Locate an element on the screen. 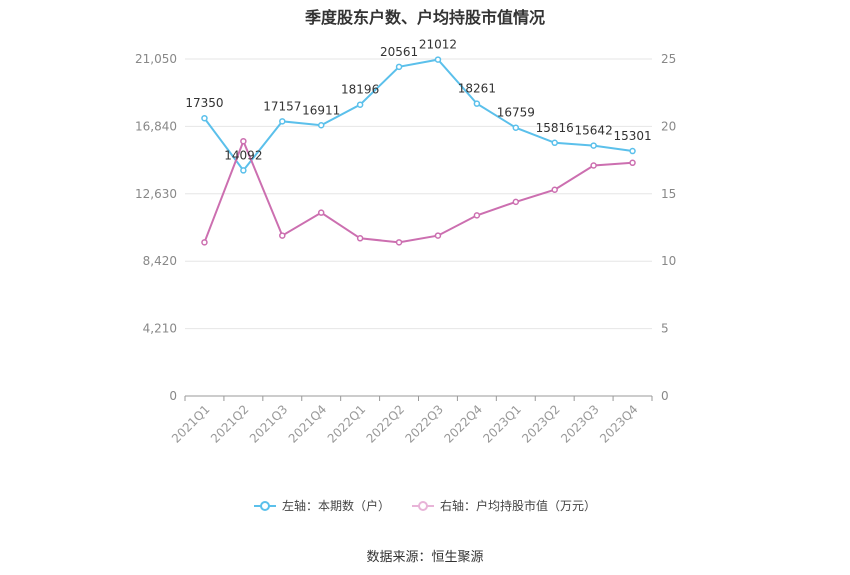 This screenshot has width=850, height=575. legend-label-households: 左轴：本期数（户） is located at coordinates (335, 506).